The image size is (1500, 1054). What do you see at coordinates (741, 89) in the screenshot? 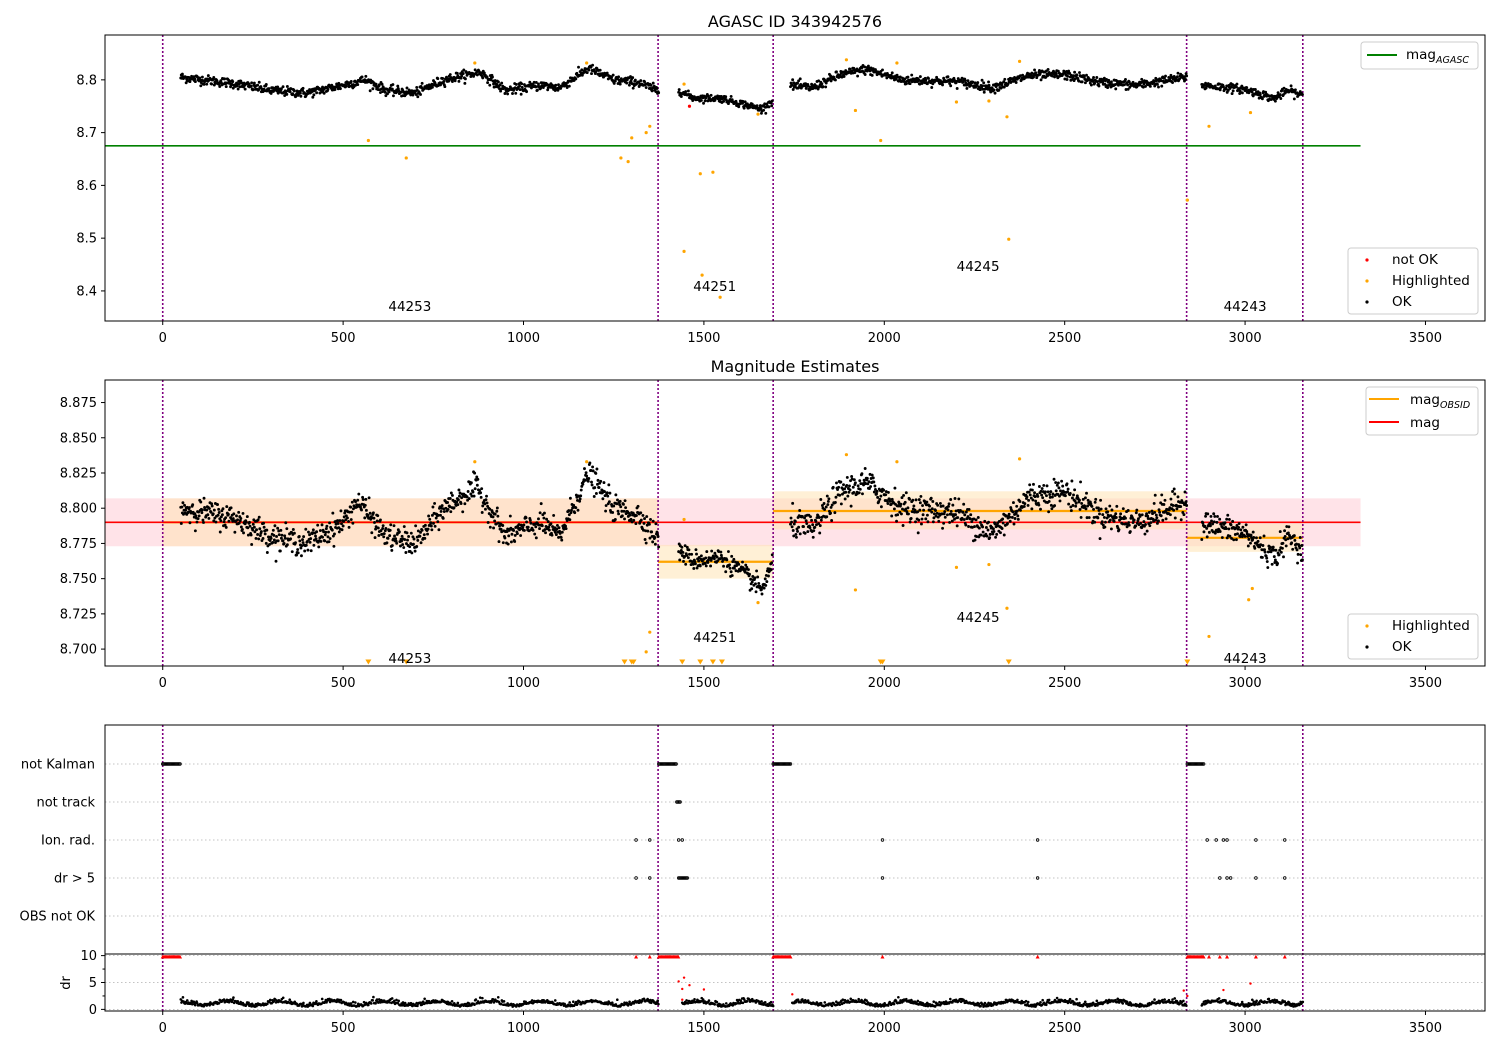
I see `panel1-ok-points` at bounding box center [741, 89].